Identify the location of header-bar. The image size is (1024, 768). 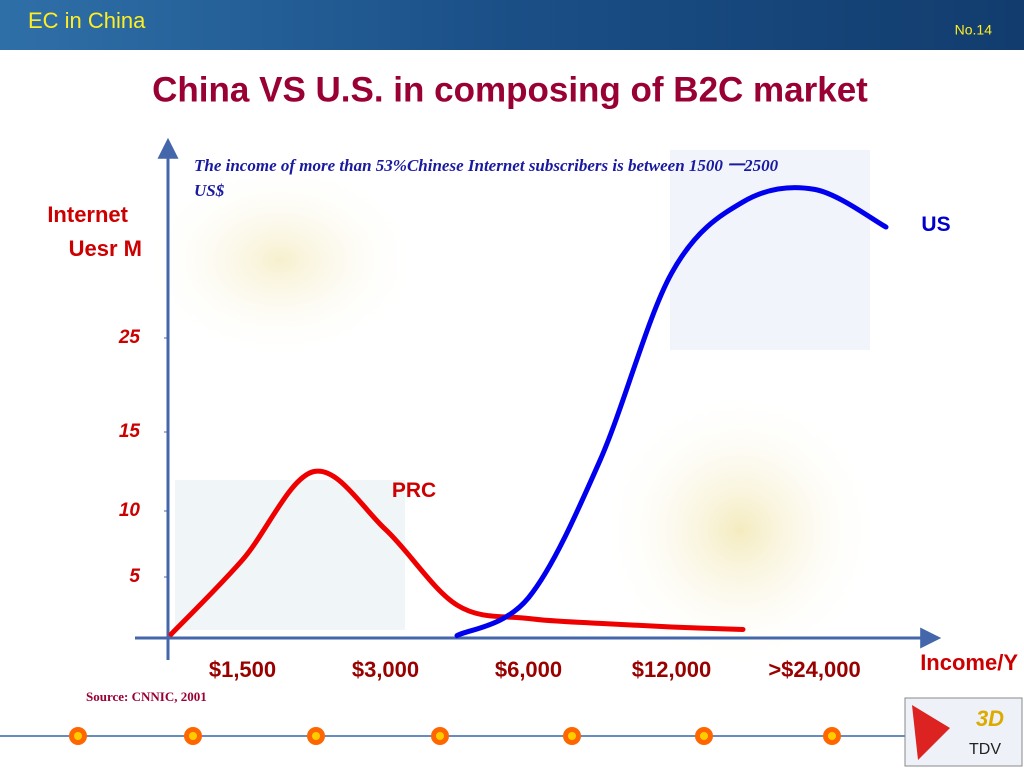
(512, 25).